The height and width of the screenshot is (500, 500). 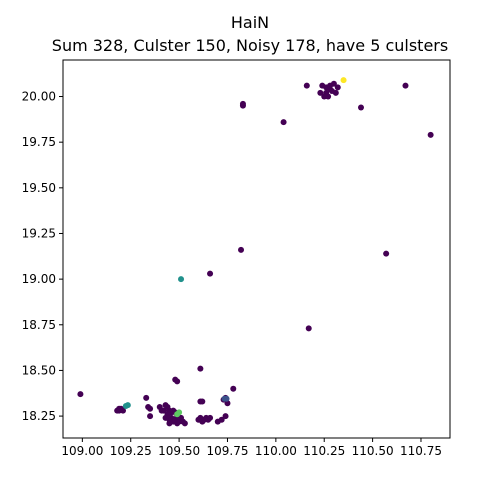 What do you see at coordinates (373, 451) in the screenshot?
I see `x-tick-label: 110.50` at bounding box center [373, 451].